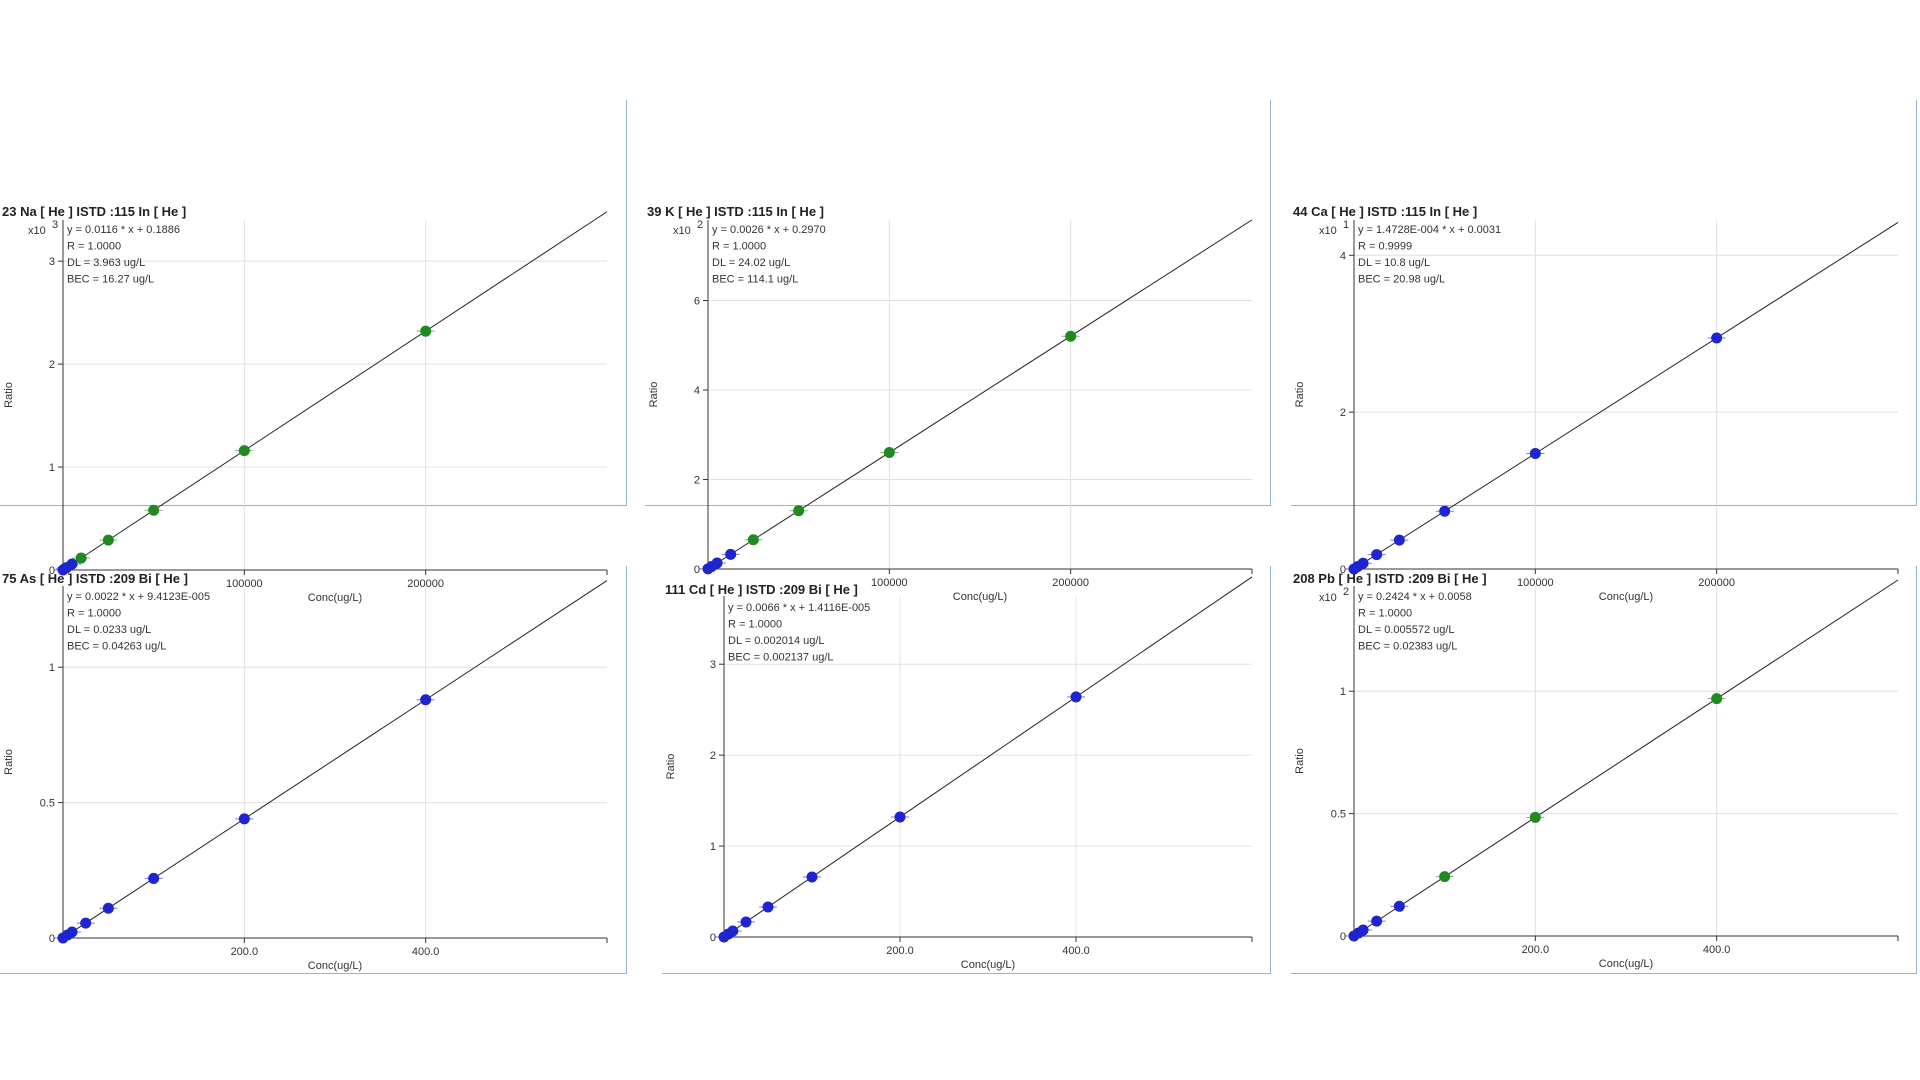  I want to click on y-tick-label: 4, so click(1343, 256).